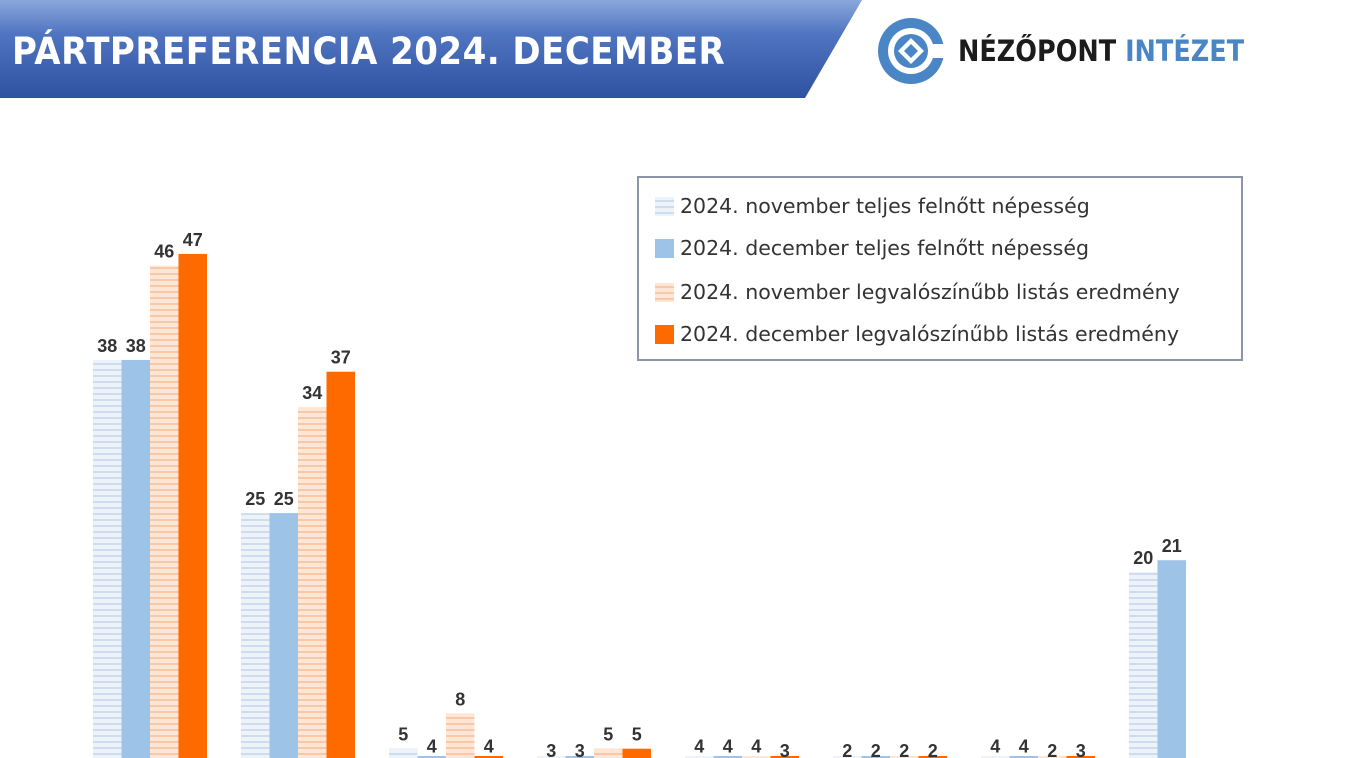  I want to click on bar-s4-g4, so click(636, 753).